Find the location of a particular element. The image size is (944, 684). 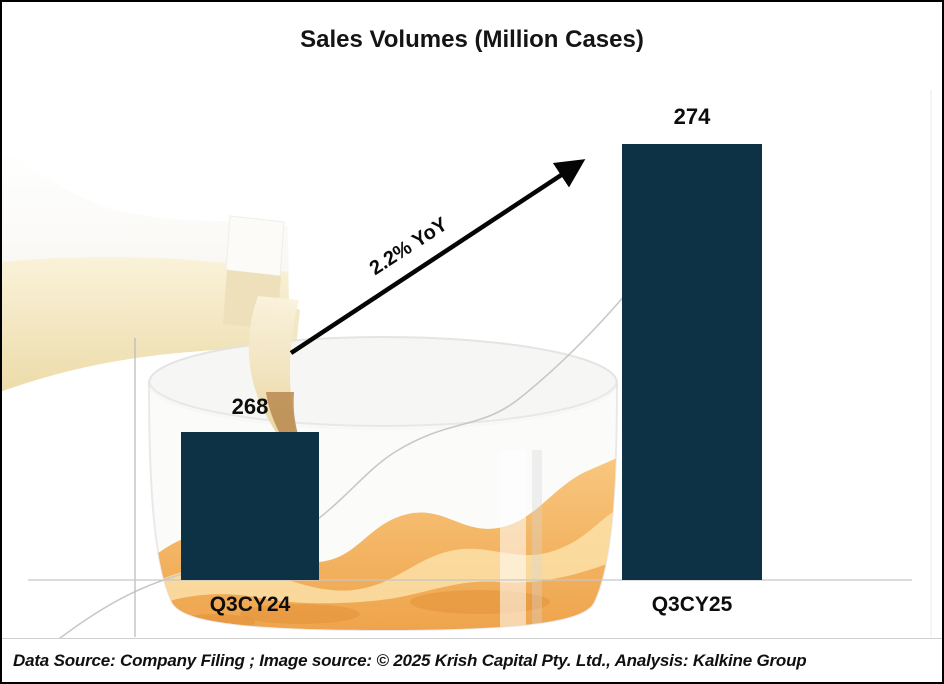

bar-value-label-q3cy25: 274 is located at coordinates (692, 116).